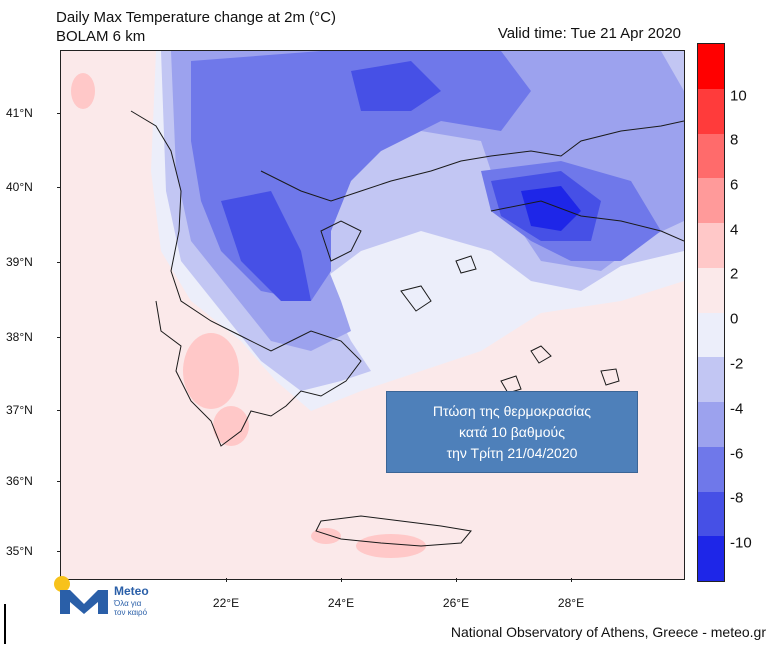 The height and width of the screenshot is (648, 776). Describe the element at coordinates (589, 33) in the screenshot. I see `valid-time: Valid time: Tue 21 Apr 2020` at that location.